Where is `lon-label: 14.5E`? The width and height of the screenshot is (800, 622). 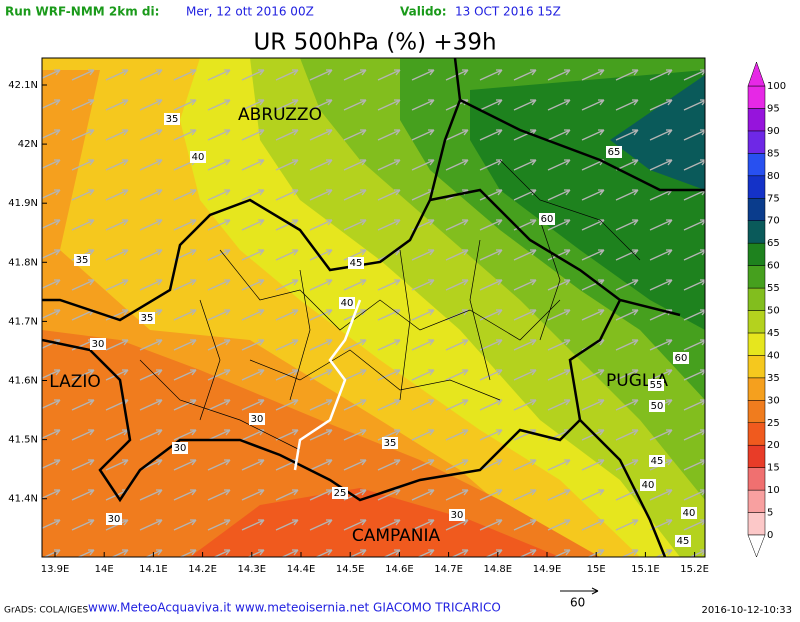 lon-label: 14.5E is located at coordinates (350, 569).